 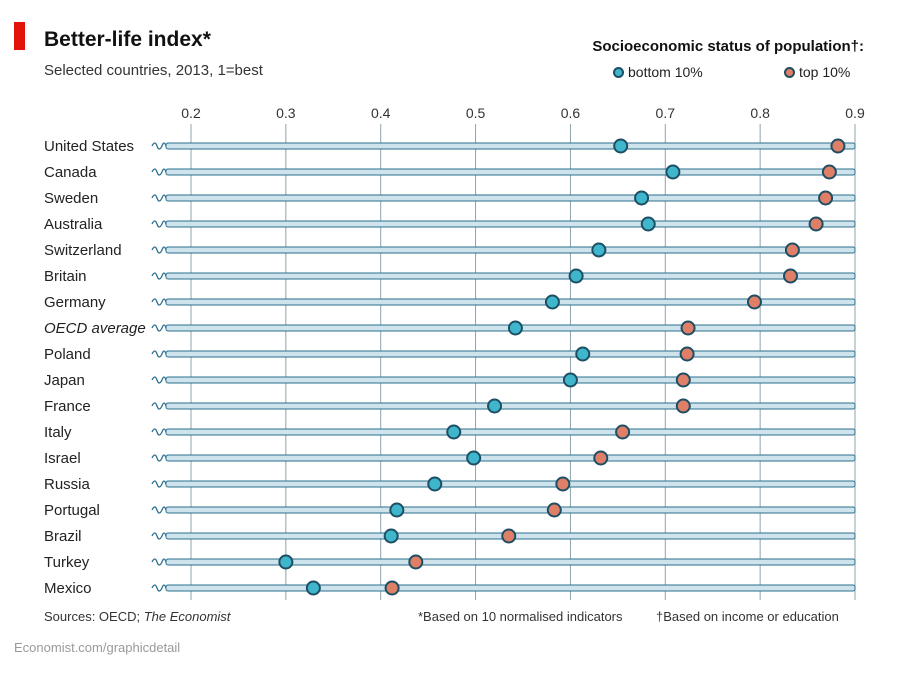 I want to click on category-label: Britain, so click(x=65, y=276).